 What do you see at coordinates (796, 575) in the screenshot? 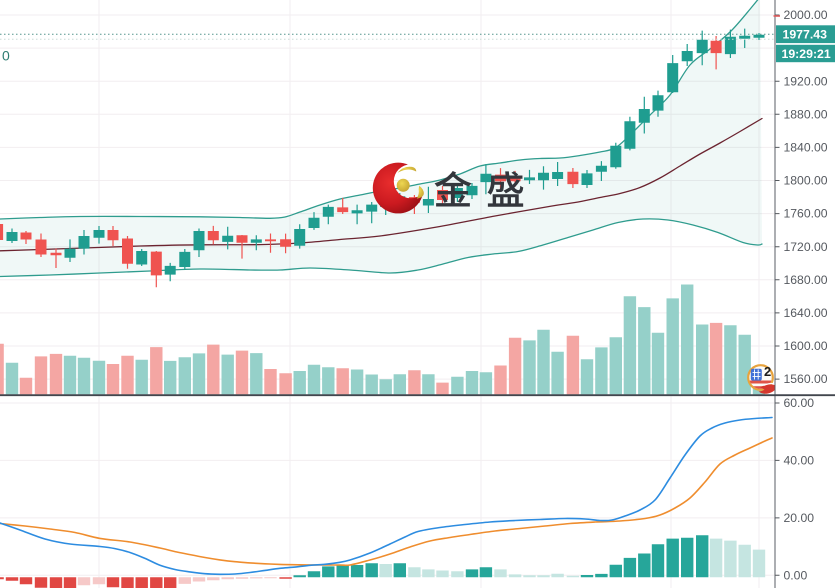
I see `svg-text: 0.00` at bounding box center [796, 575].